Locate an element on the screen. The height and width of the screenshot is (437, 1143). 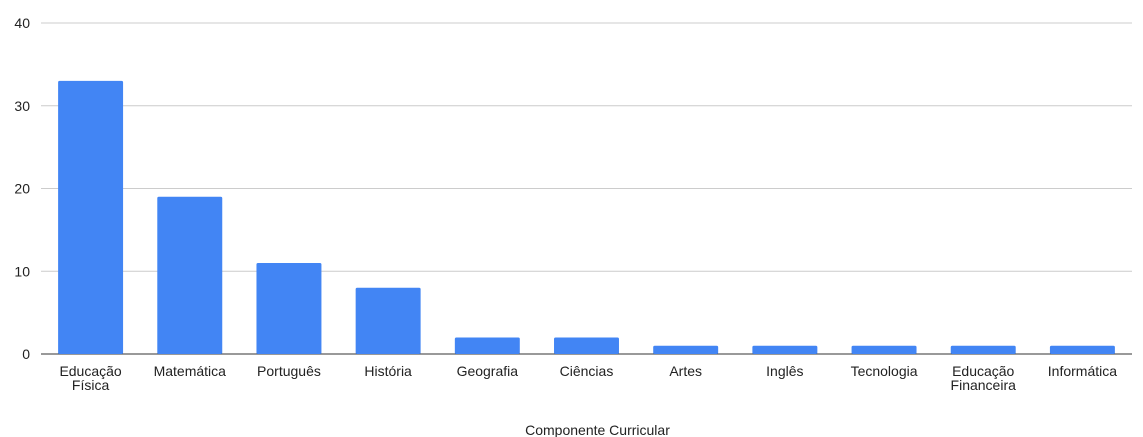
y-tick-label-20: 20 is located at coordinates (22, 189).